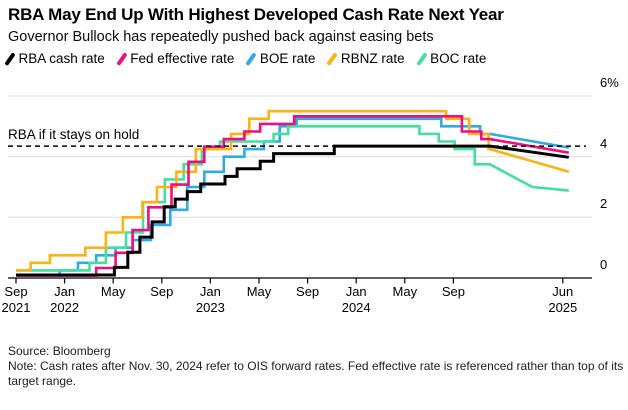  I want to click on legend-label: RBNZ rate, so click(372, 58).